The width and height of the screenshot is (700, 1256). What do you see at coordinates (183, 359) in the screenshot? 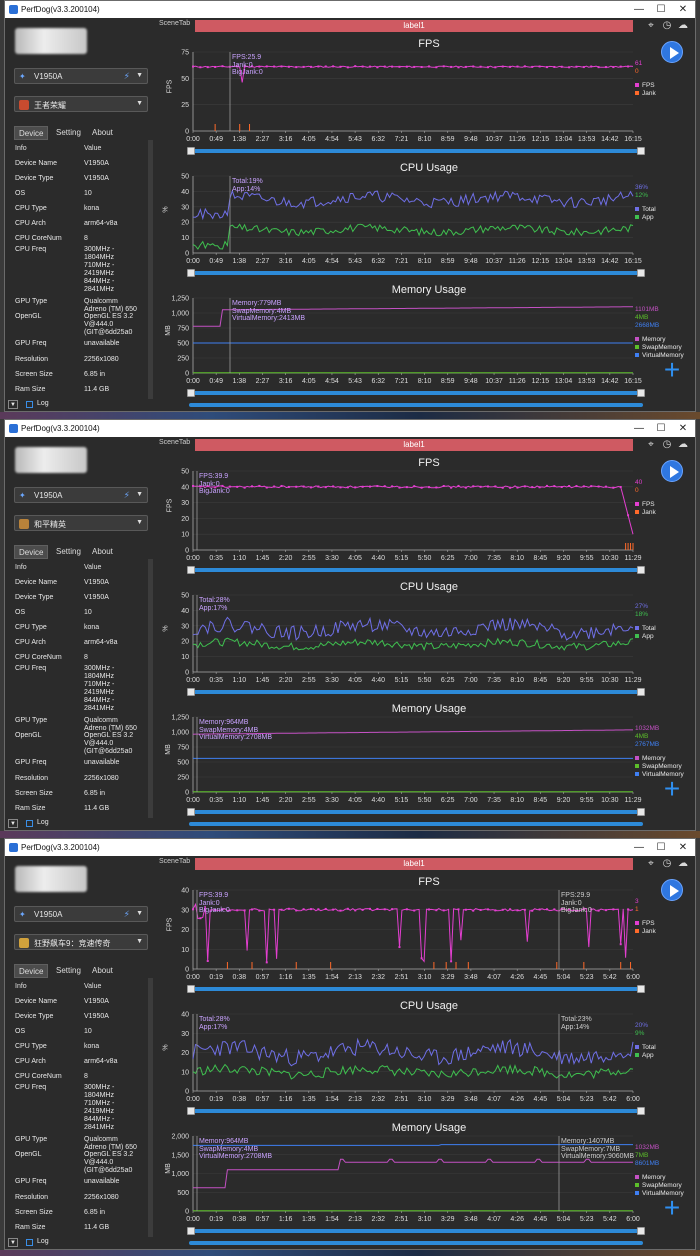
I see `y-tick-label: 250` at bounding box center [183, 359].